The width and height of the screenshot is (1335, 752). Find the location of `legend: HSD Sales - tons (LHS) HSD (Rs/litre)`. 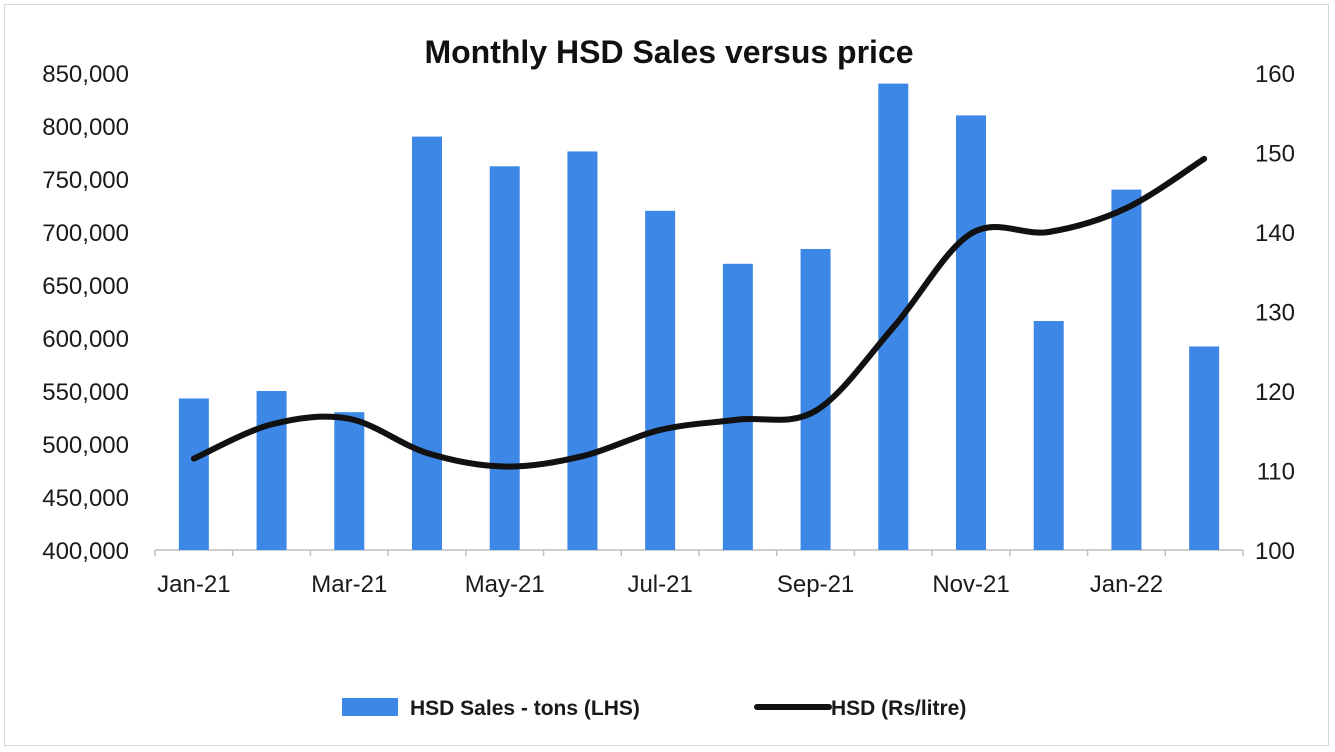

legend: HSD Sales - tons (LHS) HSD (Rs/litre) is located at coordinates (654, 708).